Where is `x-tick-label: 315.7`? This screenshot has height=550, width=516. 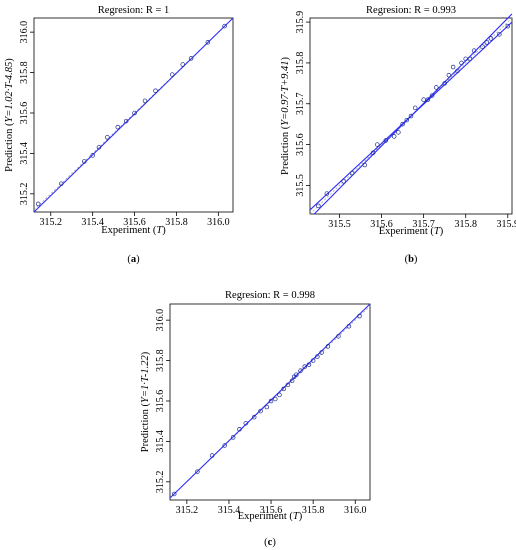 x-tick-label: 315.7 is located at coordinates (423, 224).